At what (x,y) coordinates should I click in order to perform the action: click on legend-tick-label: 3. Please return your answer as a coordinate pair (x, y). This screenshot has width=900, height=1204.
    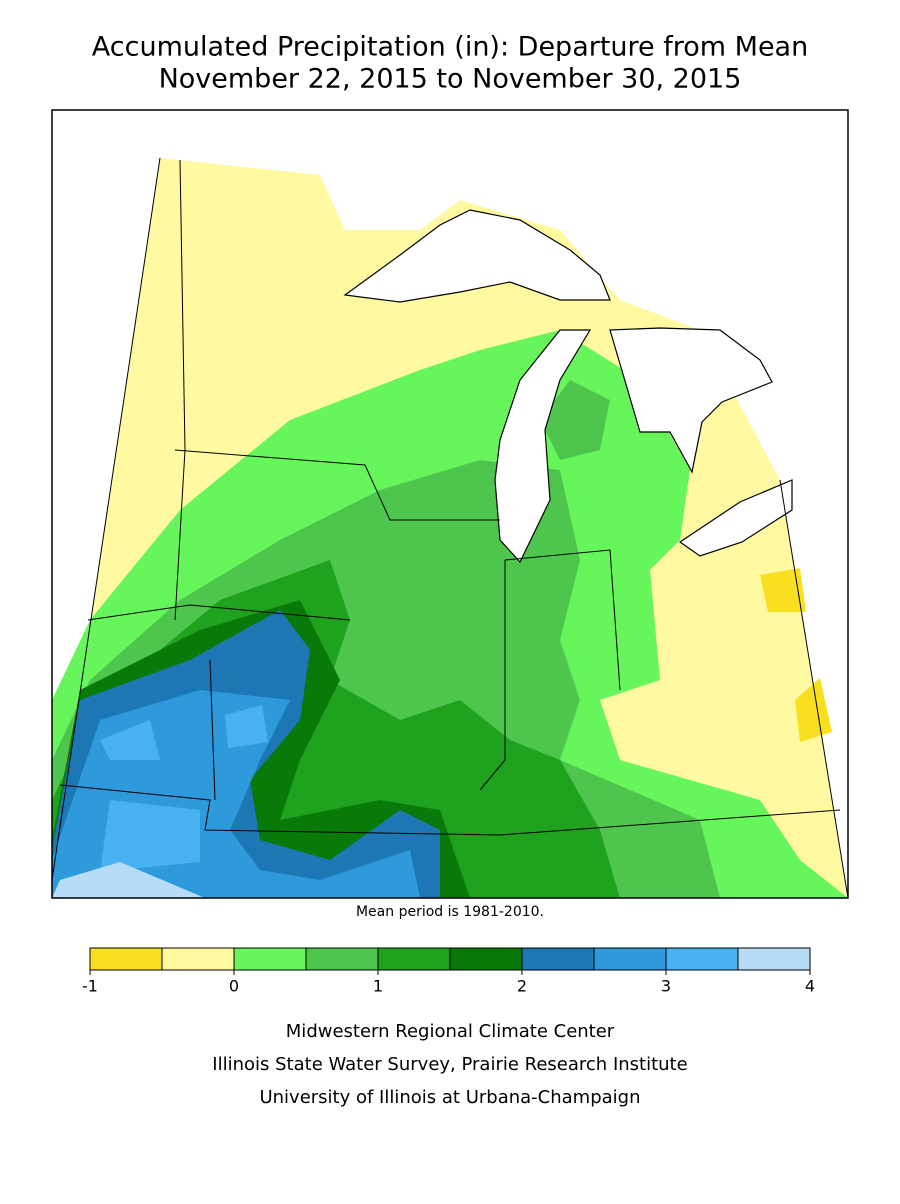
    Looking at the image, I should click on (666, 986).